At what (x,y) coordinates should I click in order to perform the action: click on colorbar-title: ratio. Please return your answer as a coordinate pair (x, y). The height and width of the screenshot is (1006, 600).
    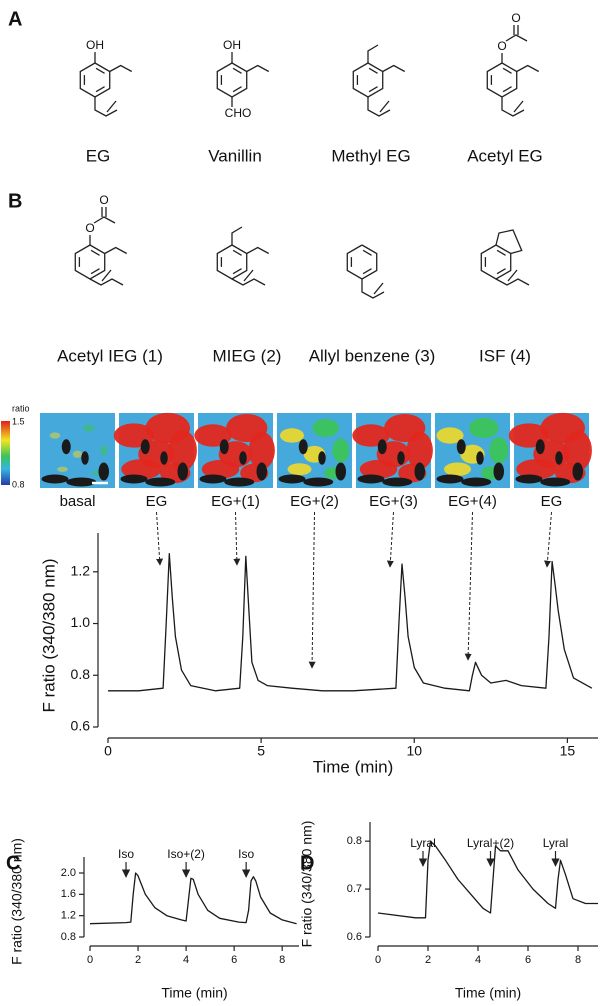
    Looking at the image, I should click on (21, 408).